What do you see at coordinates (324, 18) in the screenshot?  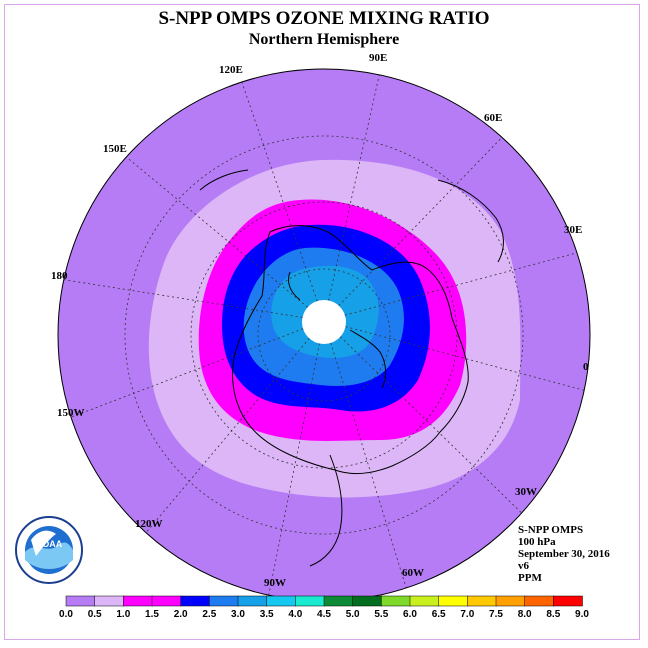 I see `map-title: S-NPP OMPS OZONE MIXING RATIO` at bounding box center [324, 18].